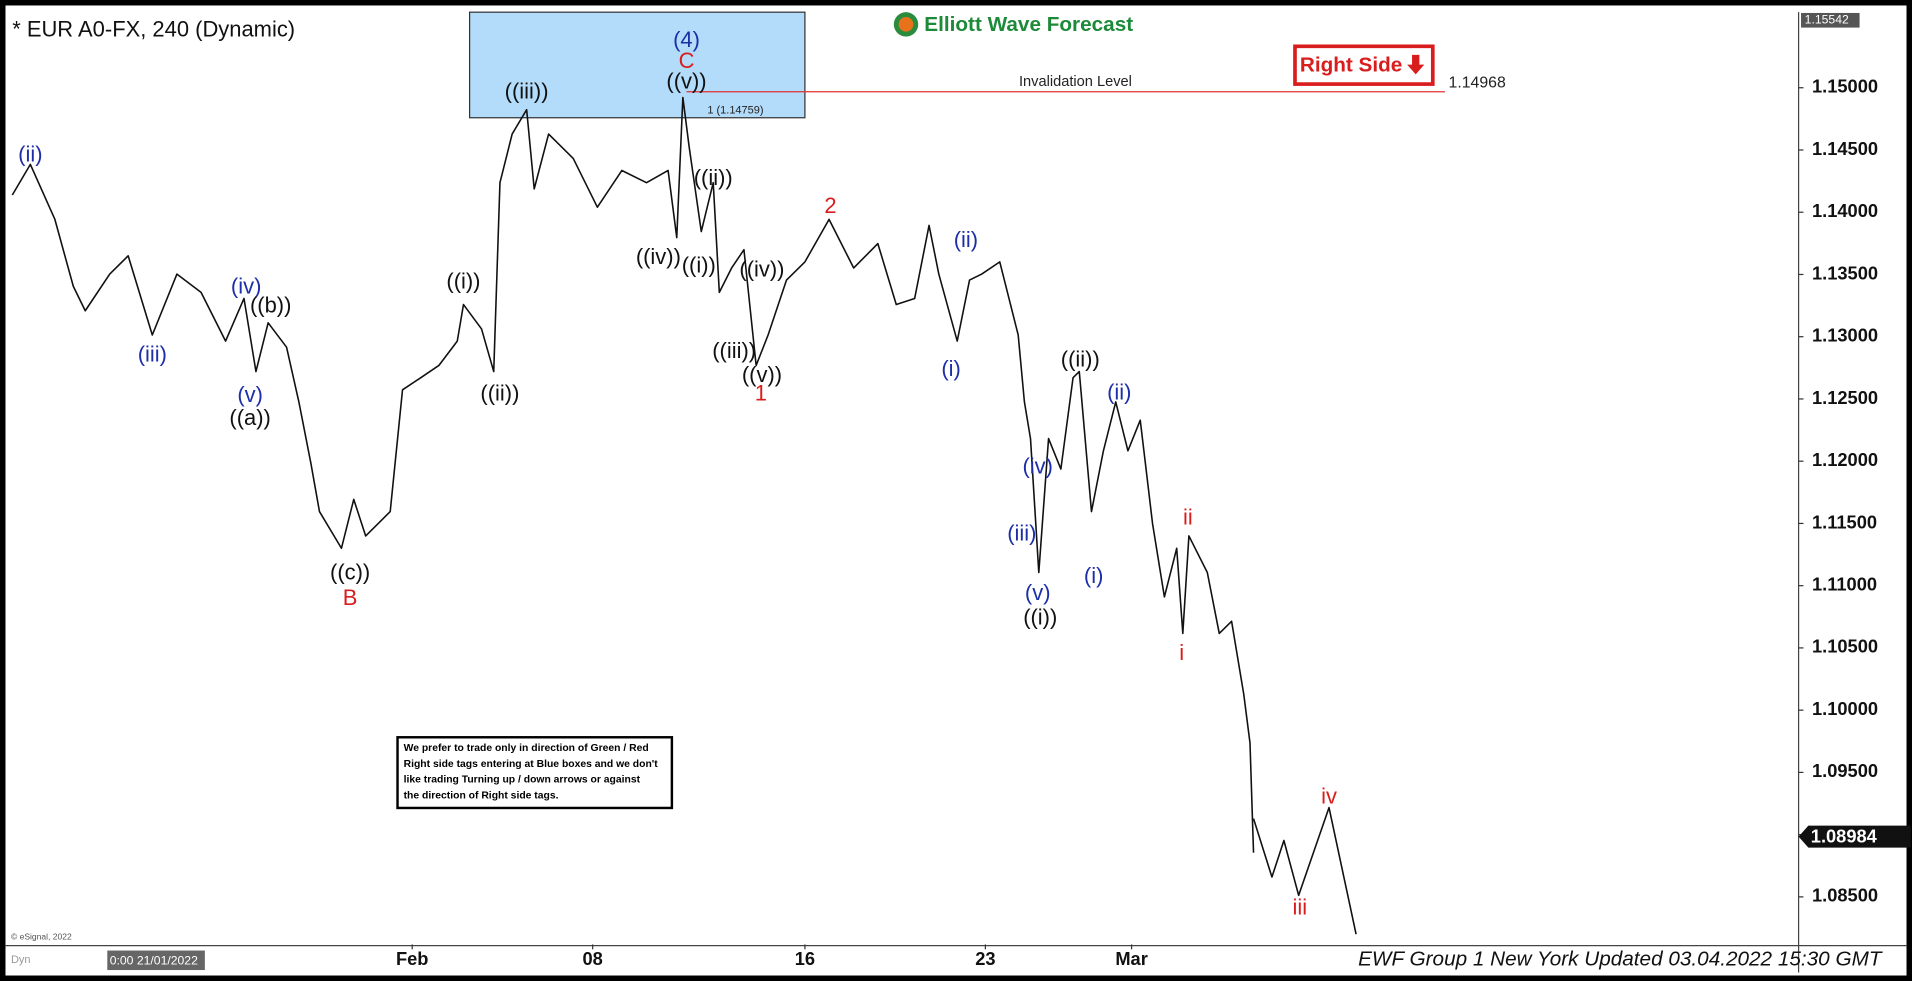 The width and height of the screenshot is (1912, 981). I want to click on wave-label: iii, so click(1299, 907).